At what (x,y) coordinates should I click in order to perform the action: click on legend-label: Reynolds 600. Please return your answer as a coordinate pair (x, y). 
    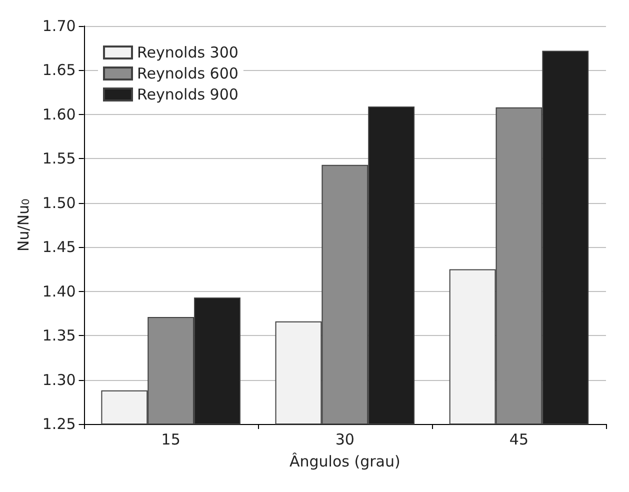
    Looking at the image, I should click on (187, 73).